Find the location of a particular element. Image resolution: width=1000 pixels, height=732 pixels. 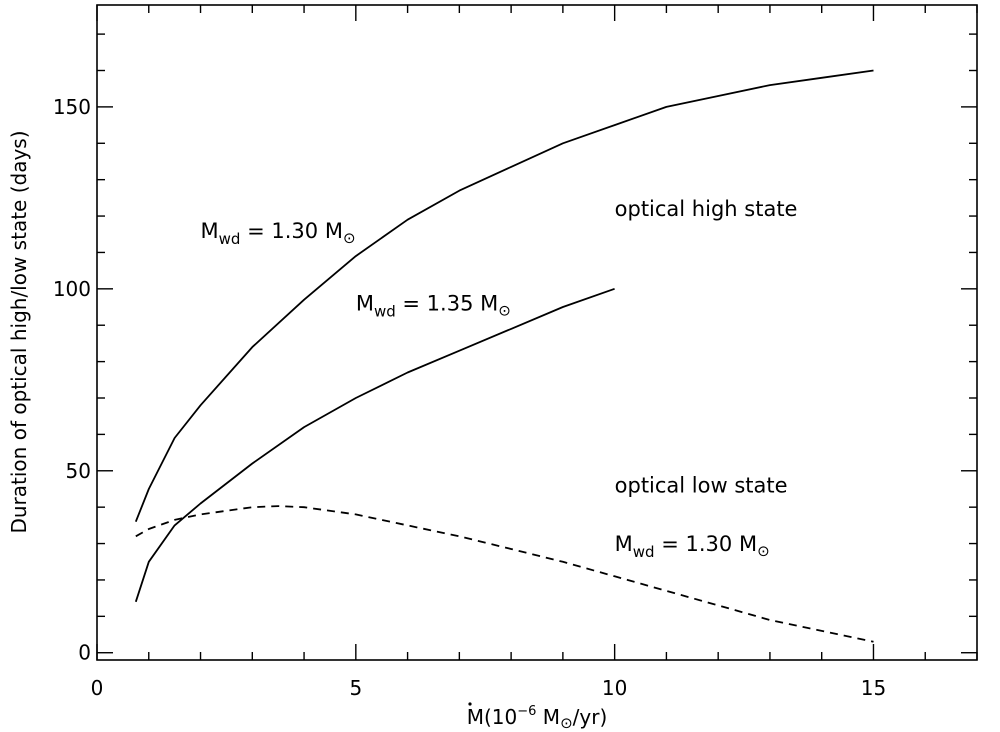

annotation-mwd-130-upper: Mwd = 1.30 M⊙ is located at coordinates (278, 233).